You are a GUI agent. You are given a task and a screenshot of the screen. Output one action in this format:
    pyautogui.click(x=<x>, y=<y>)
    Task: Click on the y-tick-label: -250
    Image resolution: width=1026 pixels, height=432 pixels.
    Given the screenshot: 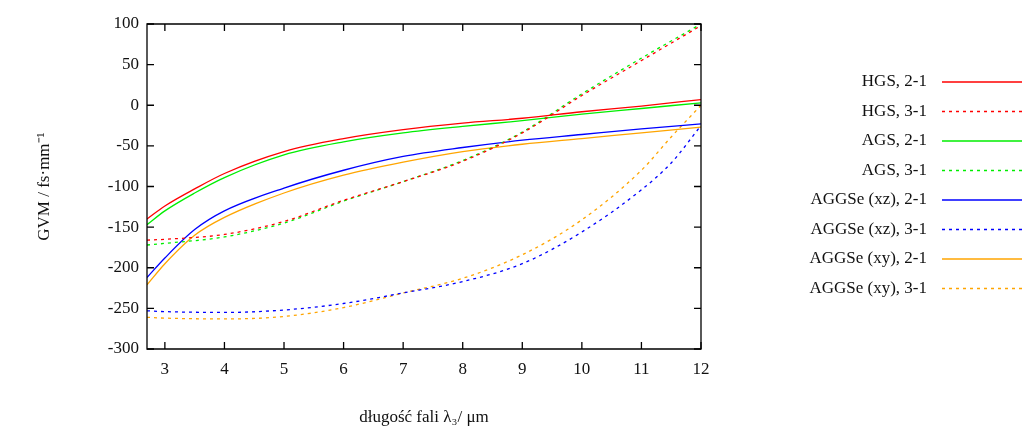 What is the action you would take?
    pyautogui.click(x=123, y=307)
    